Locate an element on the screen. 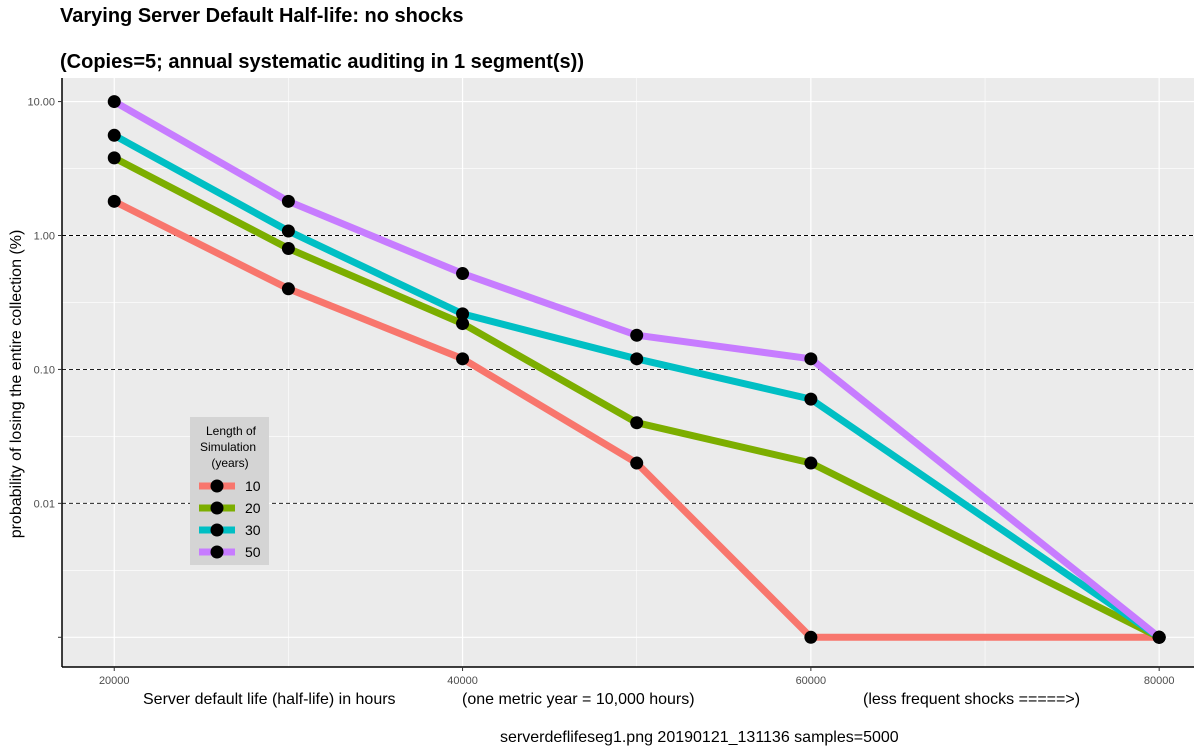 This screenshot has width=1200, height=750. legend-label: 50 is located at coordinates (253, 552).